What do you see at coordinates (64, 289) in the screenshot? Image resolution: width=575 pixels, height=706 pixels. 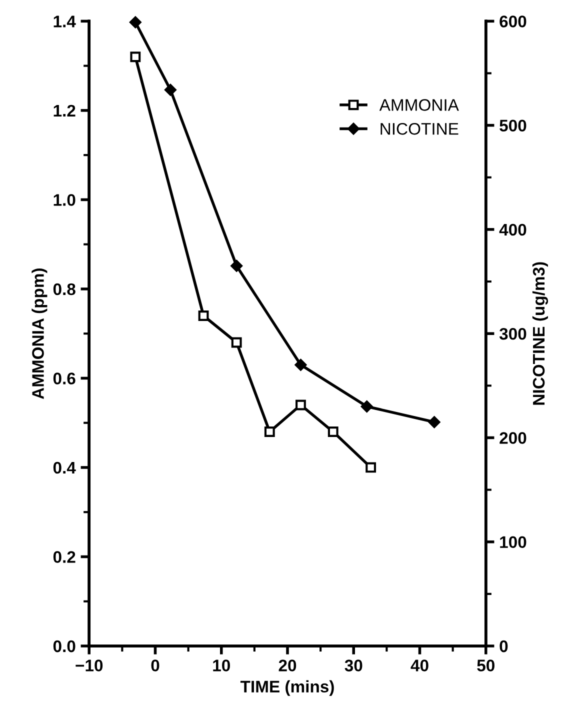 I see `y-tick-label: 0.8` at bounding box center [64, 289].